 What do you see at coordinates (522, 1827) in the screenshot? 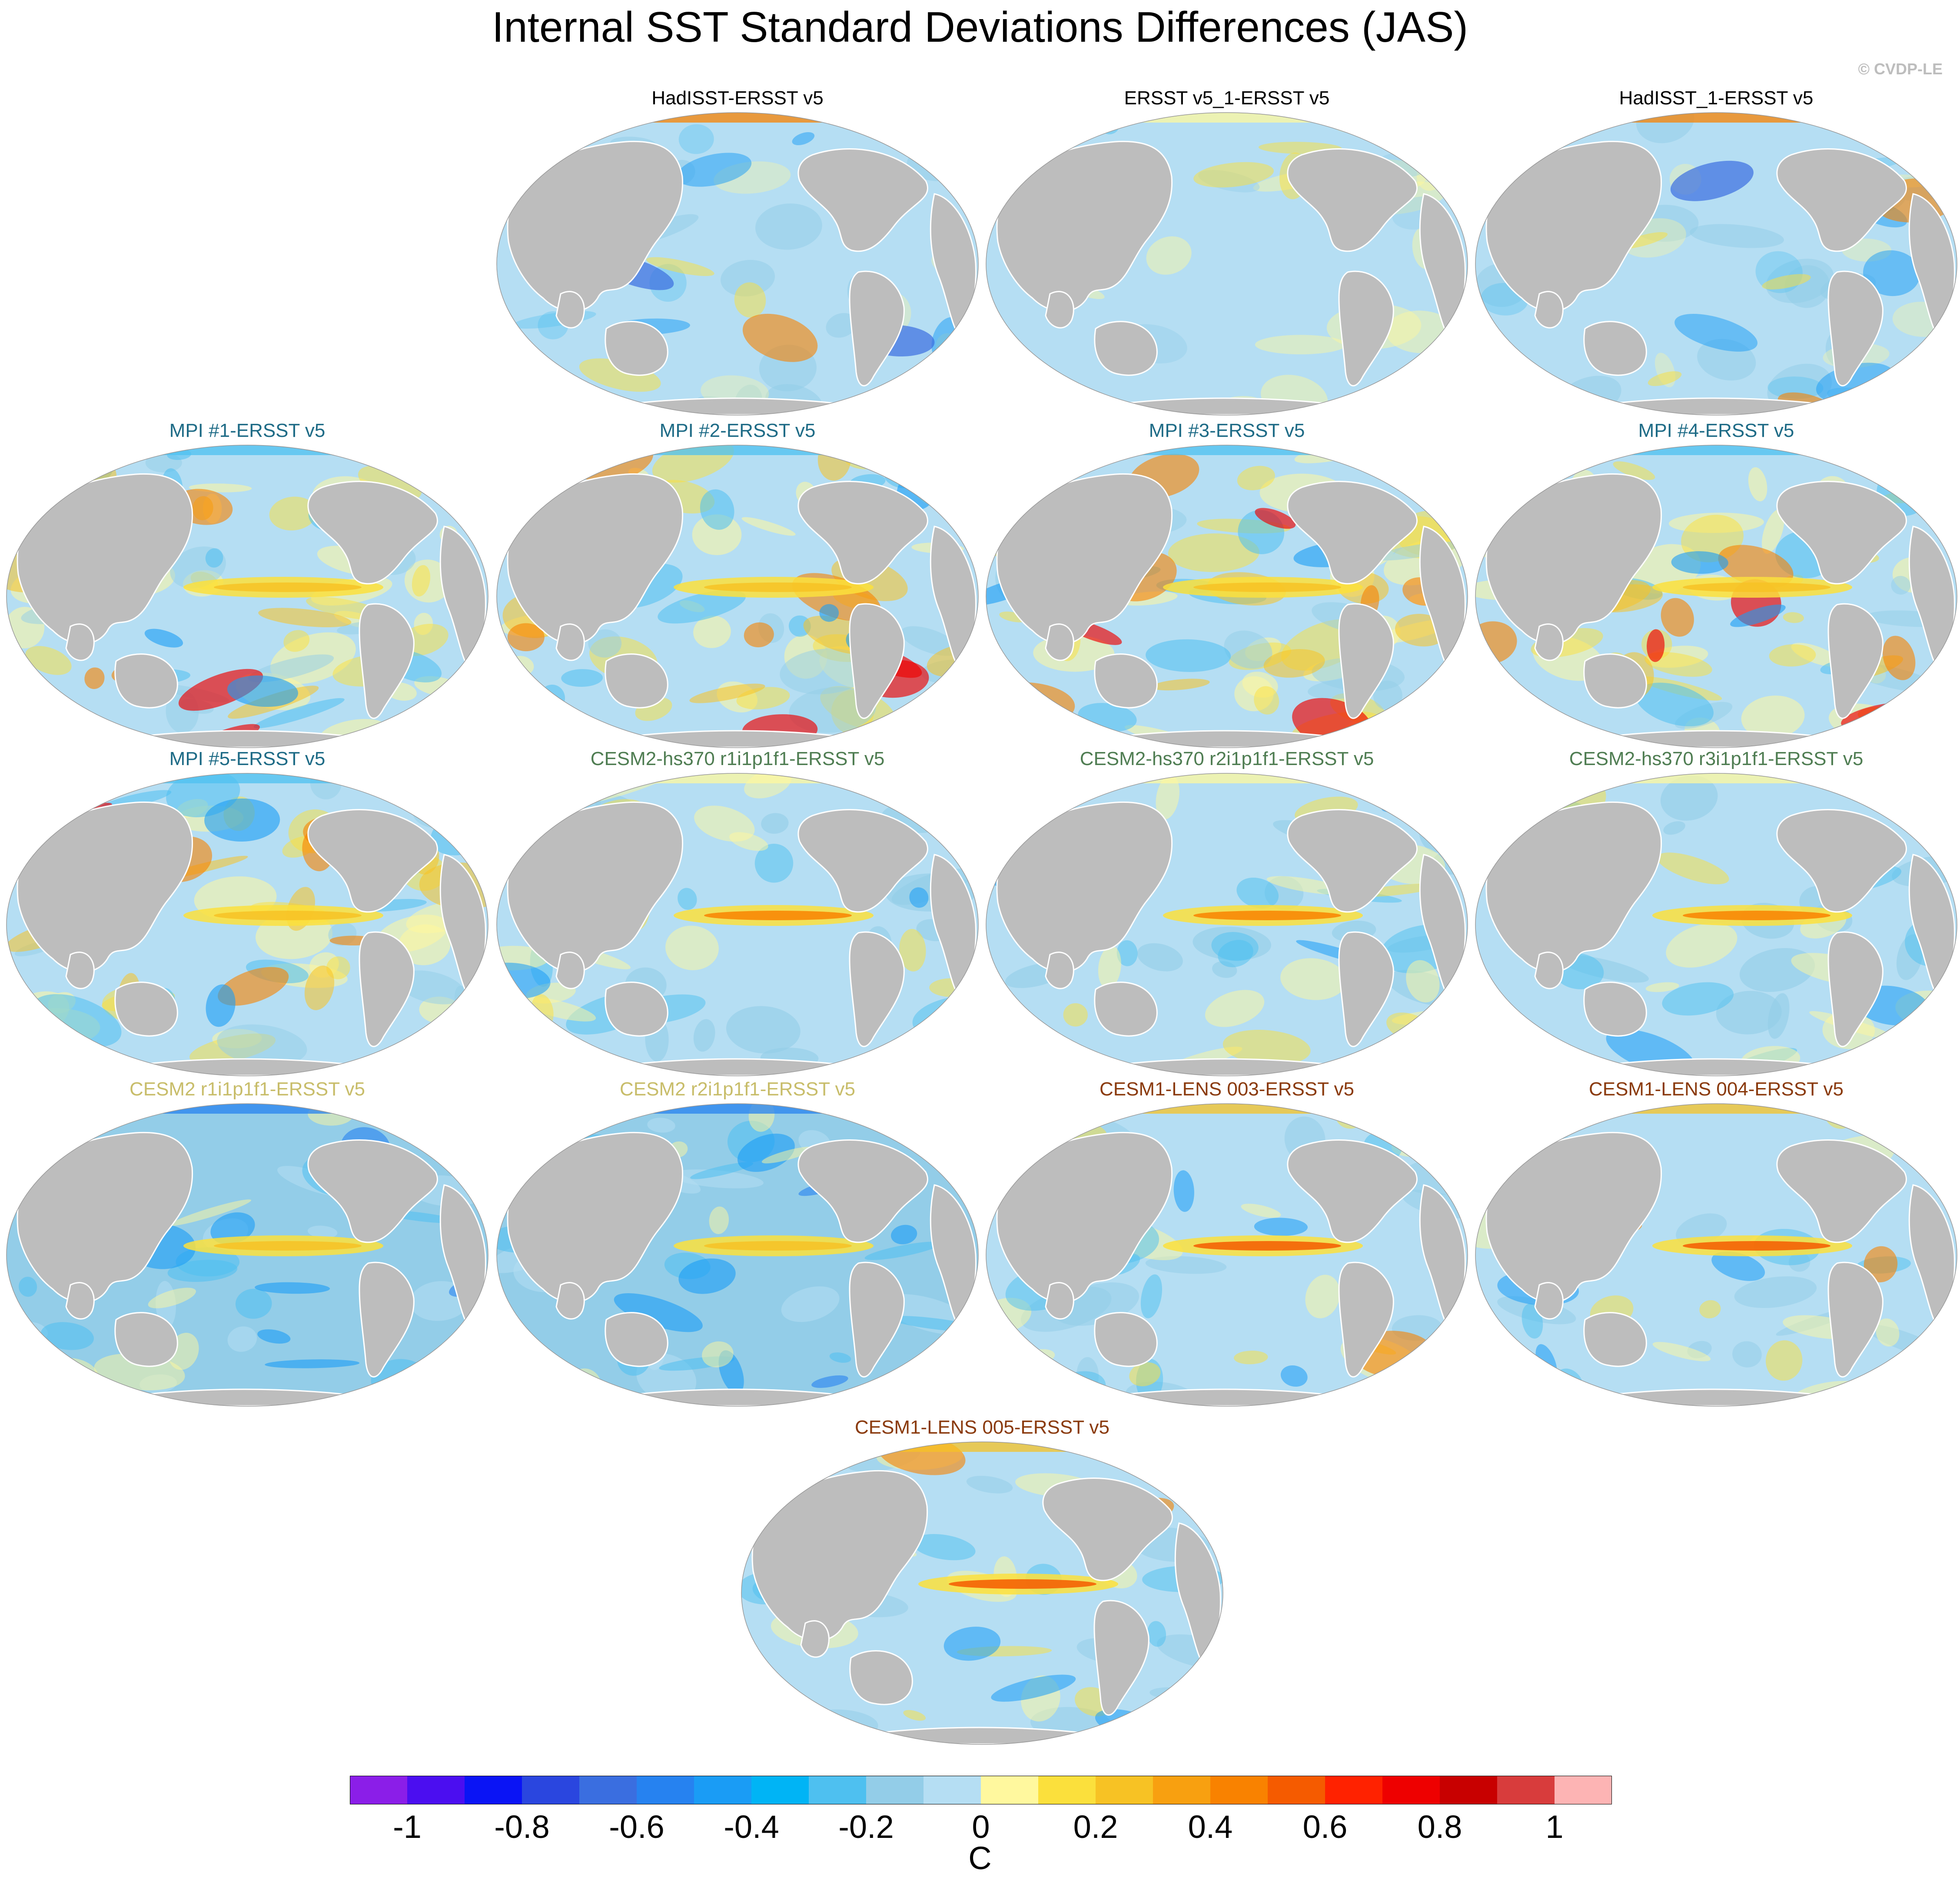
I see `colorbar-tick-label: -0.8` at bounding box center [522, 1827].